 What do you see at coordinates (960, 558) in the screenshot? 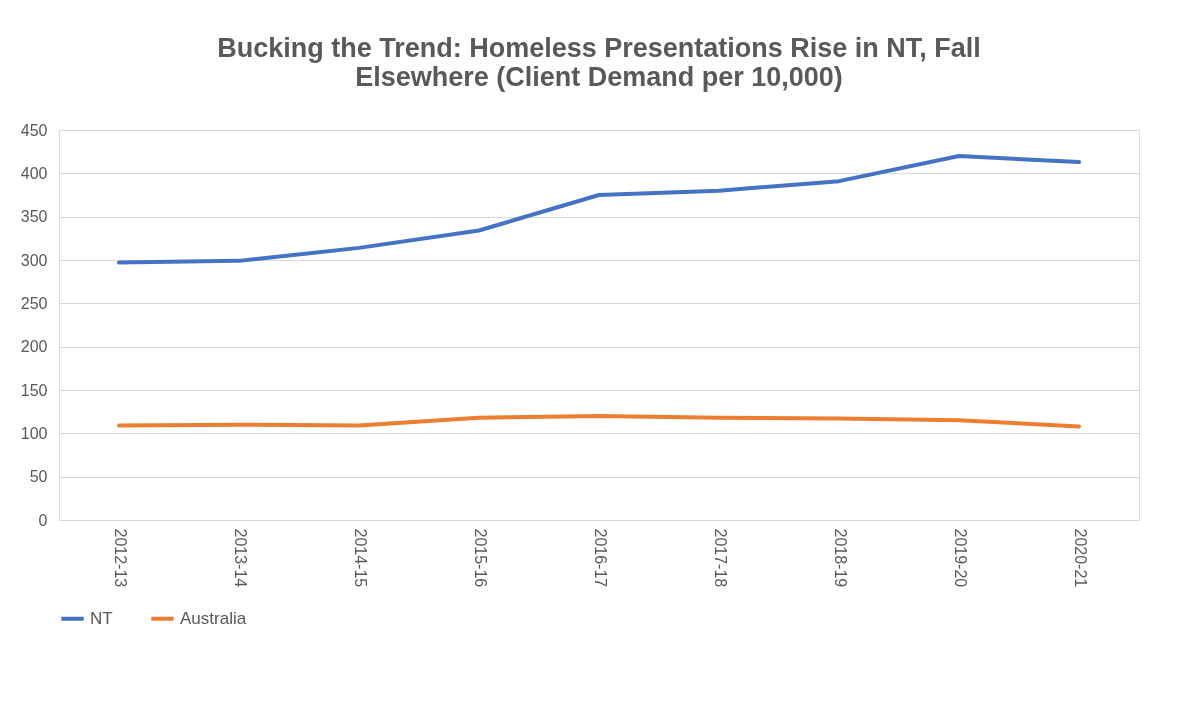
I see `x-tick-label: 2019-20` at bounding box center [960, 558].